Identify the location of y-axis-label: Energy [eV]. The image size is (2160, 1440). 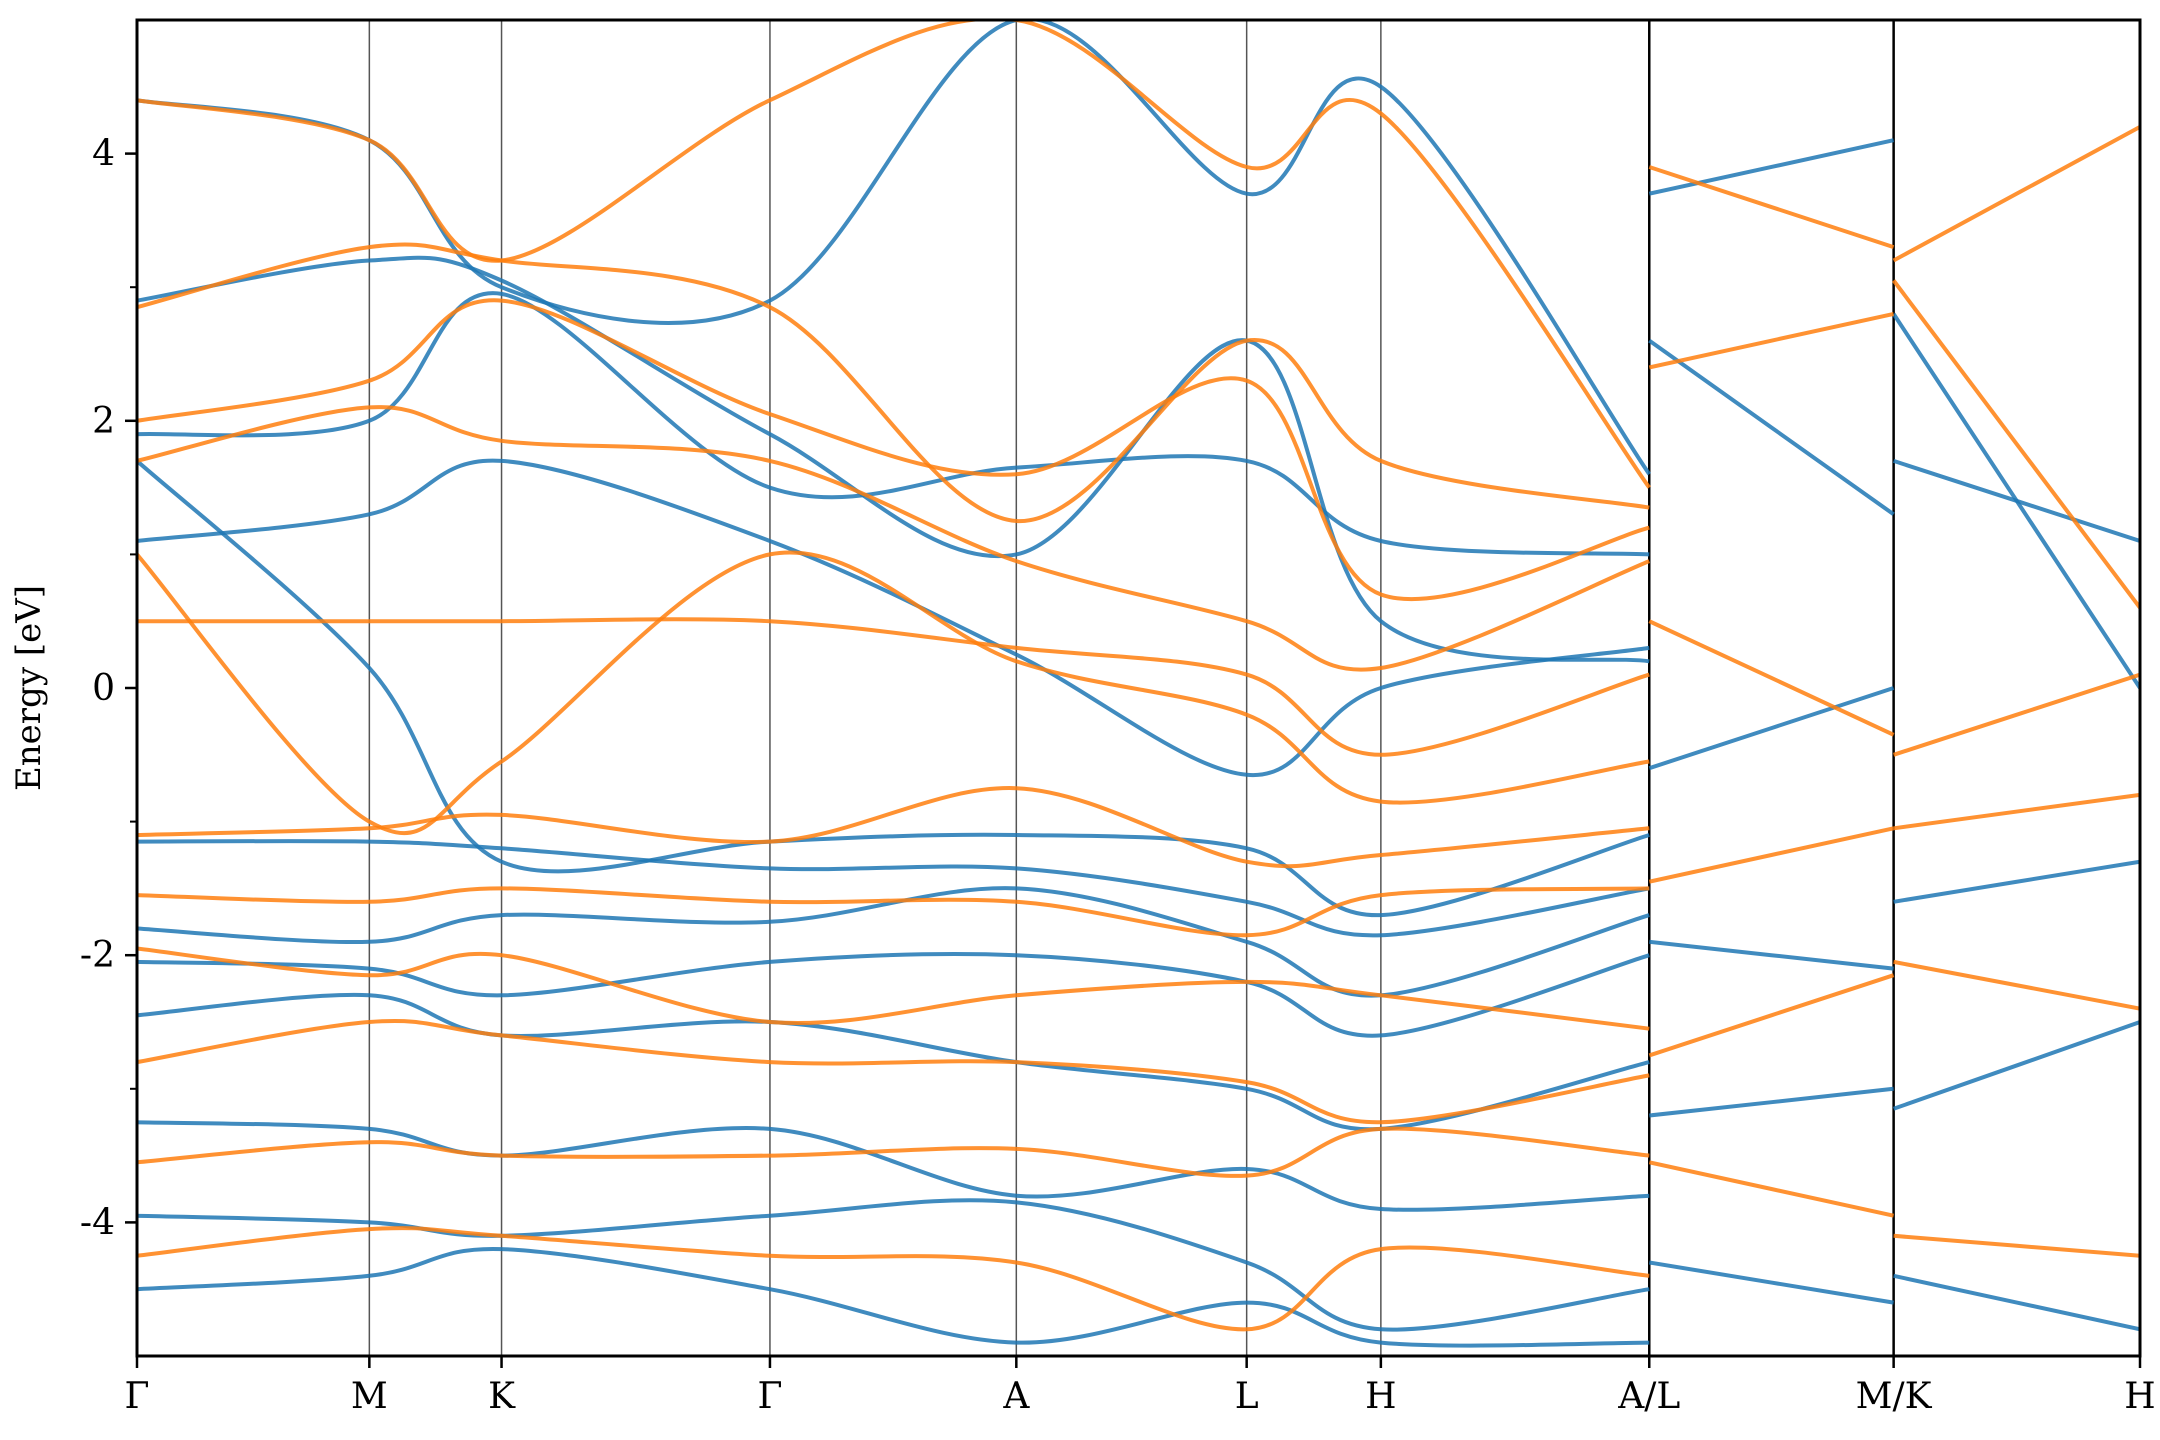
(29, 688).